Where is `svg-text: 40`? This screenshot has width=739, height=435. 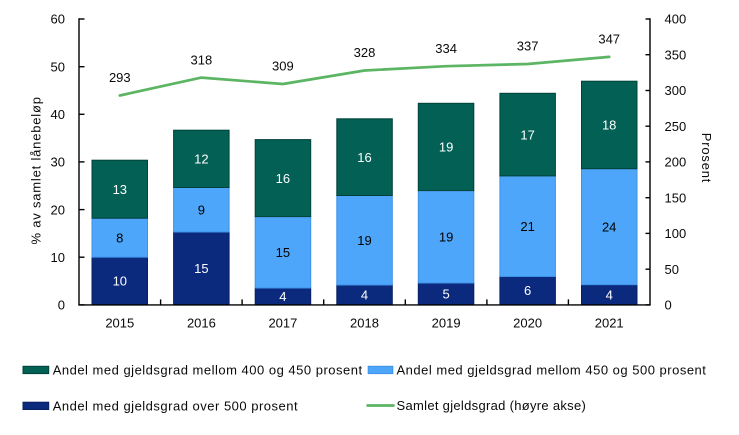 svg-text: 40 is located at coordinates (58, 114).